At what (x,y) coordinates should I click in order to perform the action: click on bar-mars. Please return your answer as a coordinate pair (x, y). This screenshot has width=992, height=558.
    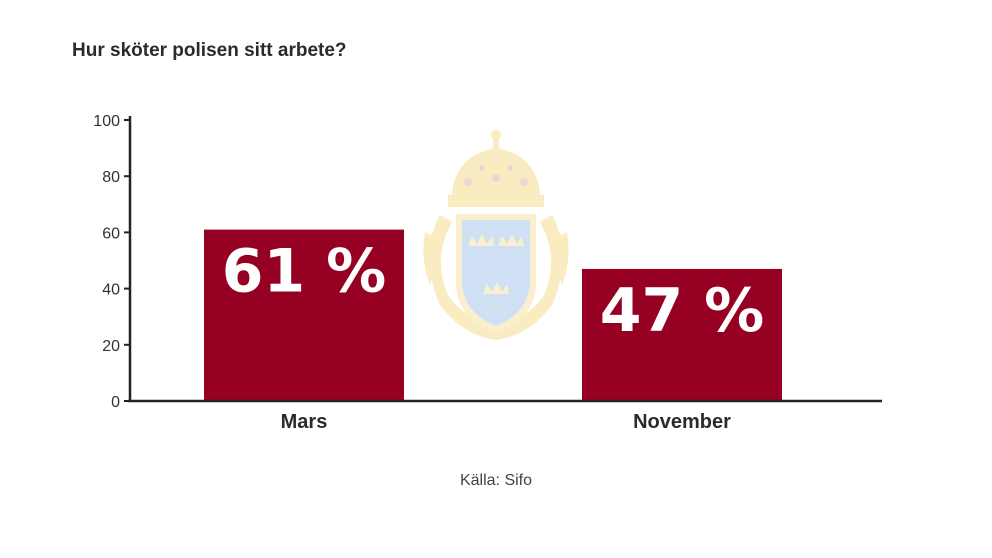
    Looking at the image, I should click on (304, 315).